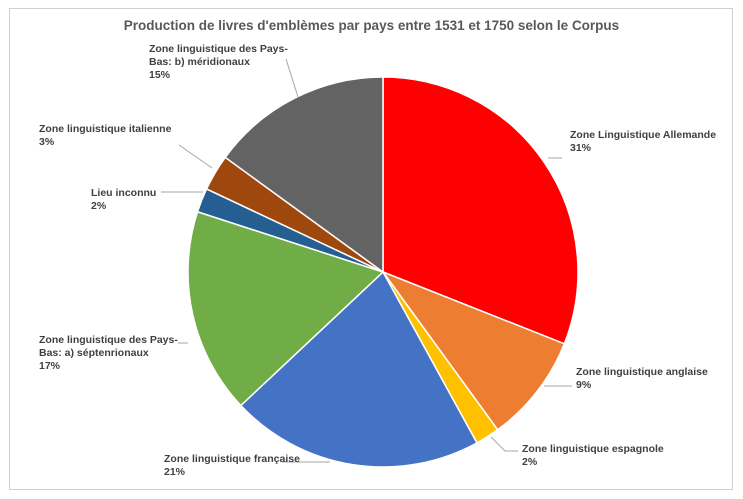  I want to click on slice-name-line: Zone linguistique italienne, so click(105, 129).